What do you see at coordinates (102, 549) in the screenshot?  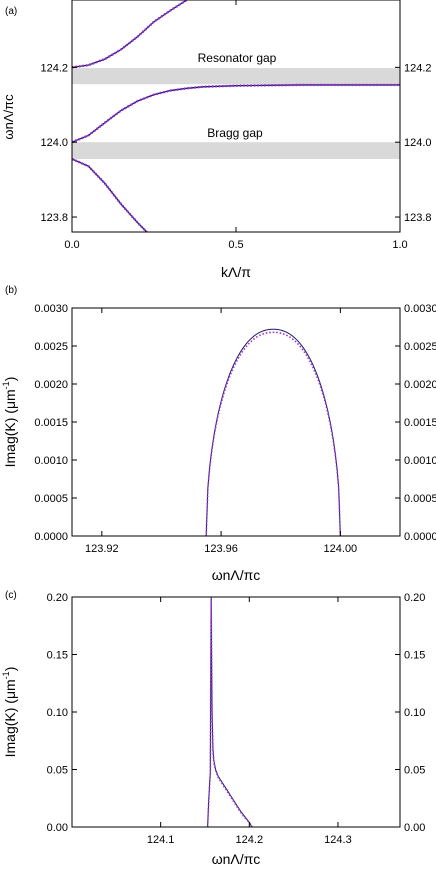 I see `x-tick-label: 123.92` at bounding box center [102, 549].